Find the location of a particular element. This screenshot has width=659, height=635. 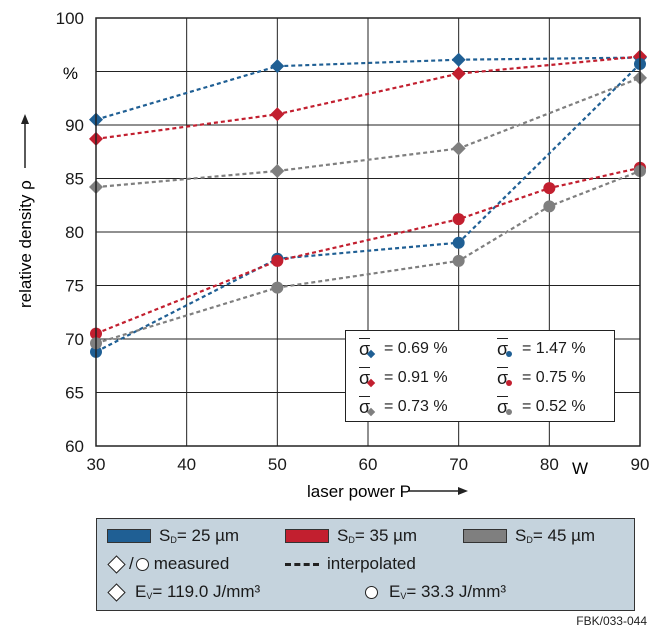

legend-item-interpolated: interpolated is located at coordinates (350, 564).